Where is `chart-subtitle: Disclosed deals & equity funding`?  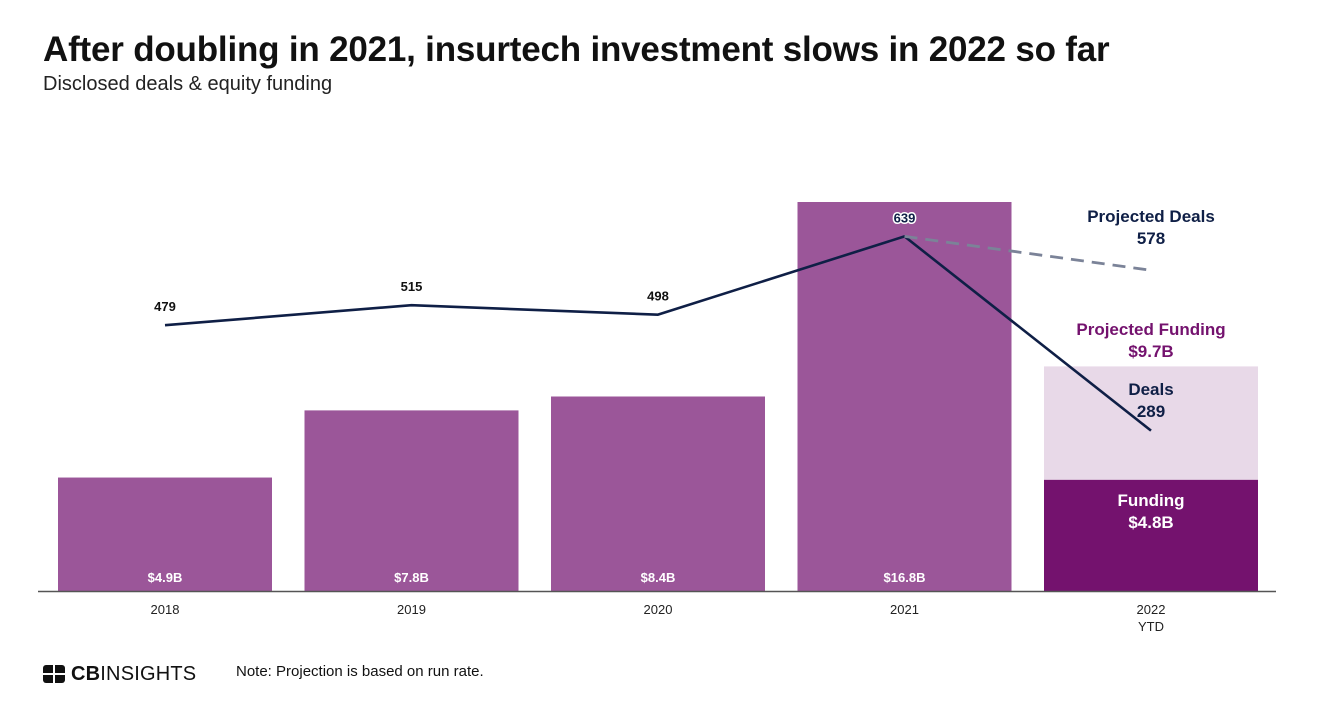
chart-subtitle: Disclosed deals & equity funding is located at coordinates (188, 84).